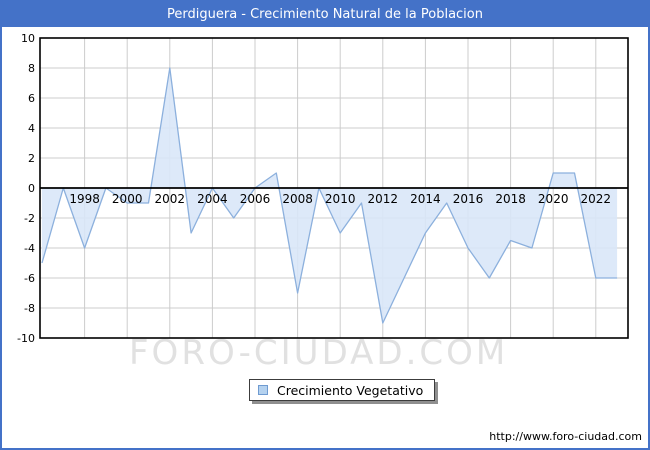 The height and width of the screenshot is (450, 650). I want to click on svg-text: 2022, so click(596, 199).